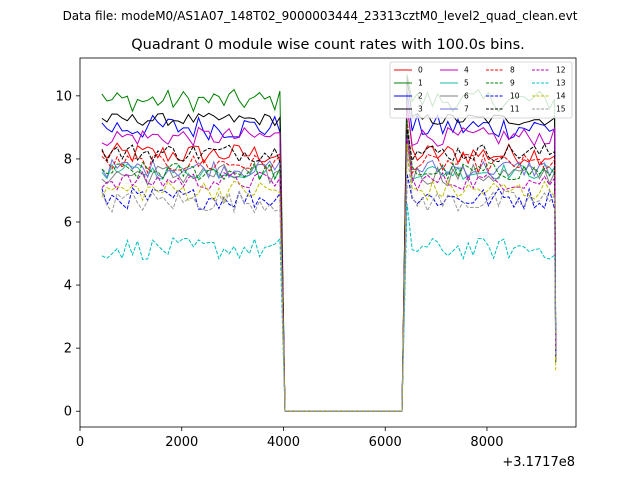 The height and width of the screenshot is (480, 640). What do you see at coordinates (561, 83) in the screenshot?
I see `legend-label: 13` at bounding box center [561, 83].